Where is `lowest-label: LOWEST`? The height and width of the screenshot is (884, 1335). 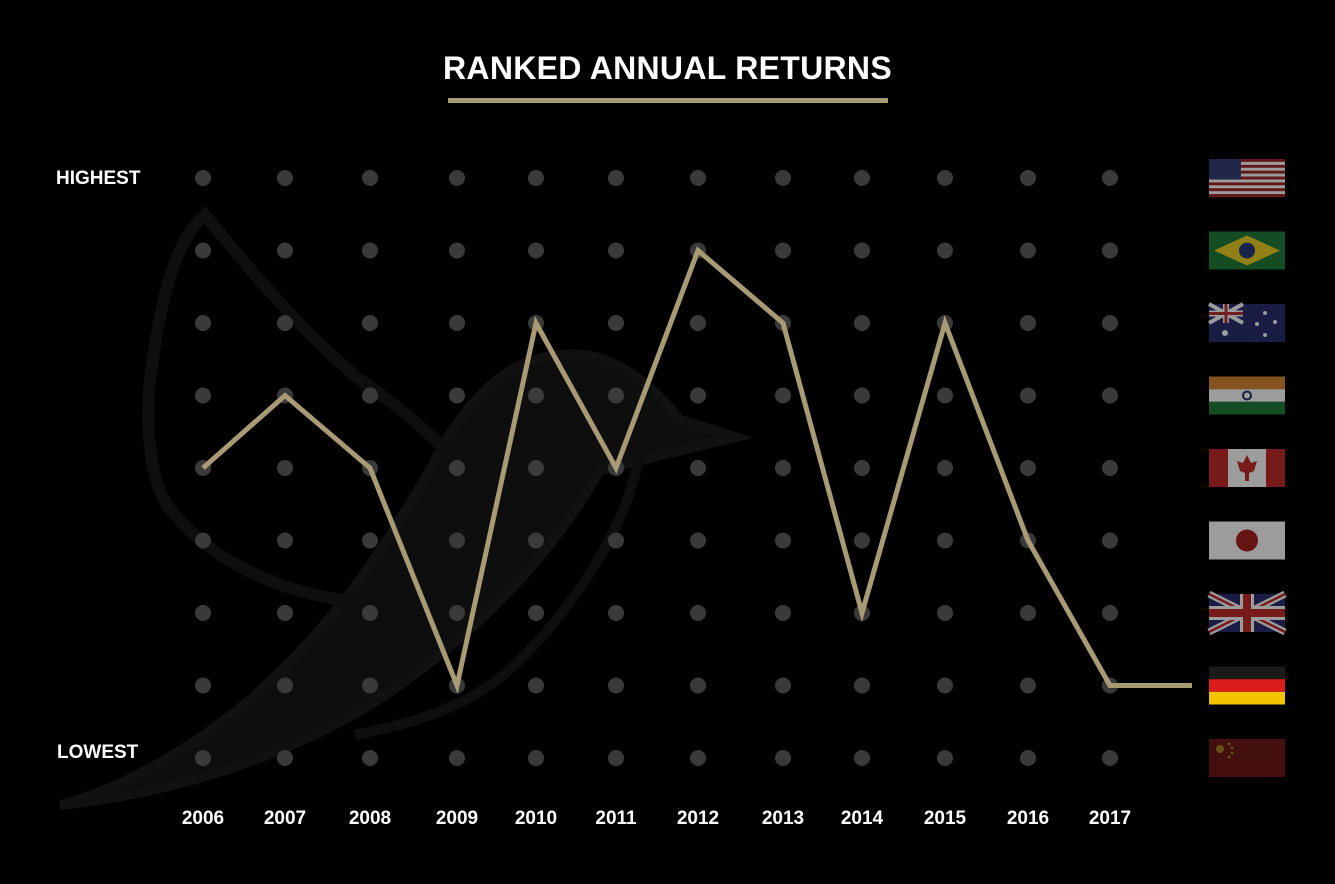 lowest-label: LOWEST is located at coordinates (98, 752).